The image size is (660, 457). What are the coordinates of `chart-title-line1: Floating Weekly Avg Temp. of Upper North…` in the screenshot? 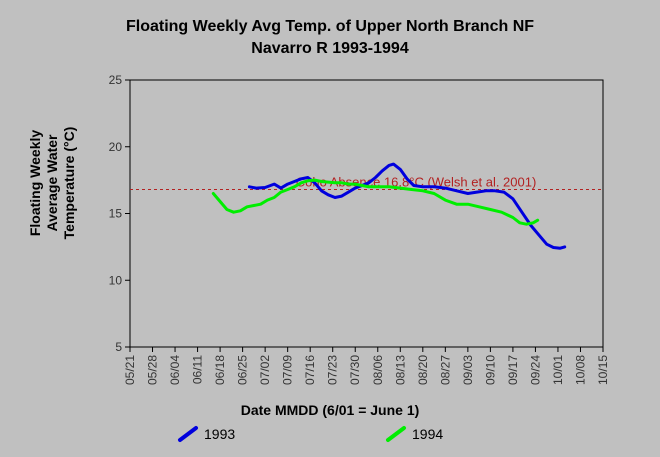 It's located at (330, 26).